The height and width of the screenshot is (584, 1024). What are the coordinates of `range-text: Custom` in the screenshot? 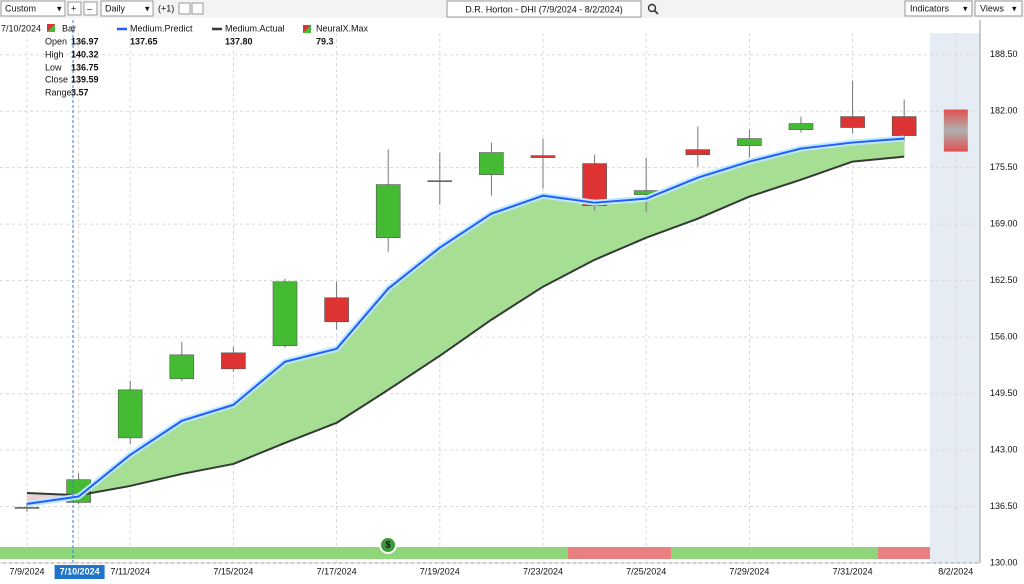 It's located at (20, 8).